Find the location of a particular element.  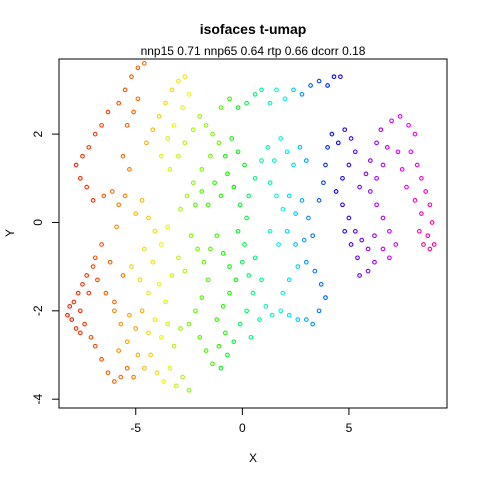

chart-title: isofaces t-umap is located at coordinates (253, 29).